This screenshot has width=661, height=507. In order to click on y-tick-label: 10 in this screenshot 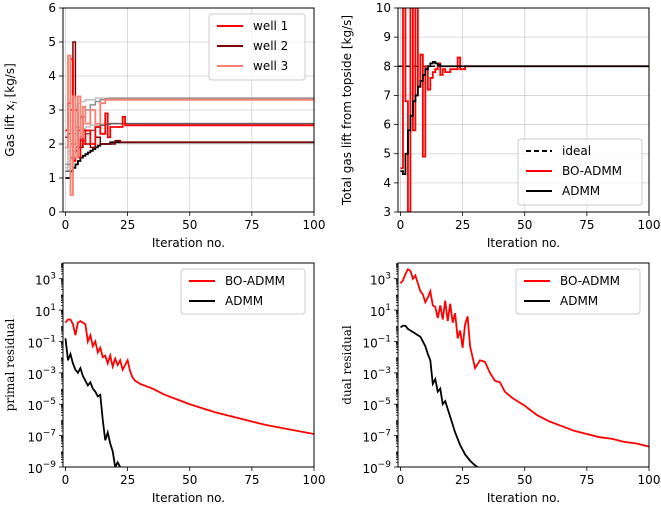, I will do `click(383, 8)`.